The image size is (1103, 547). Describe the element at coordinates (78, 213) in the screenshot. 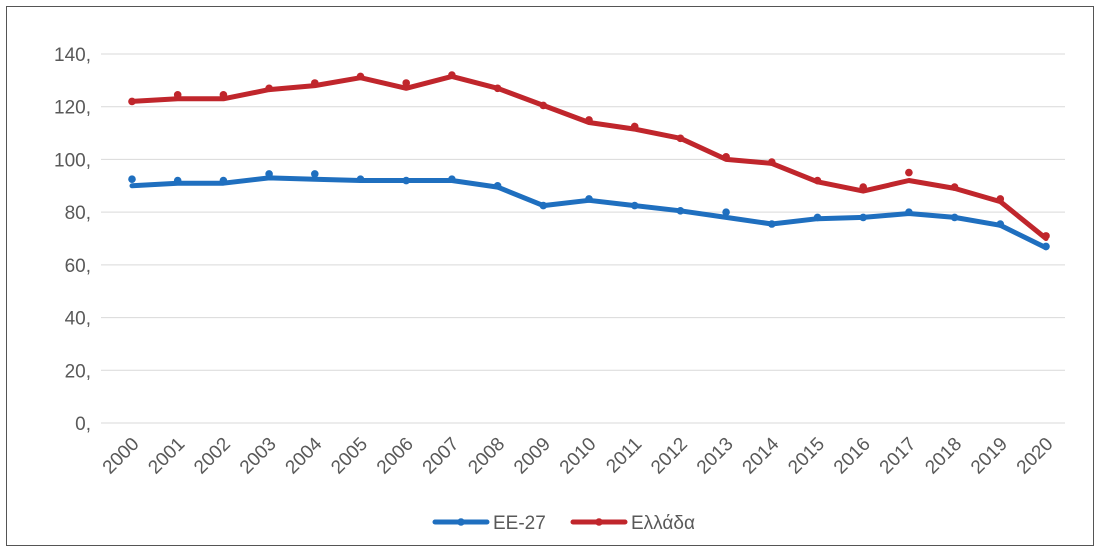

I see `y-tick-label: 80,` at that location.